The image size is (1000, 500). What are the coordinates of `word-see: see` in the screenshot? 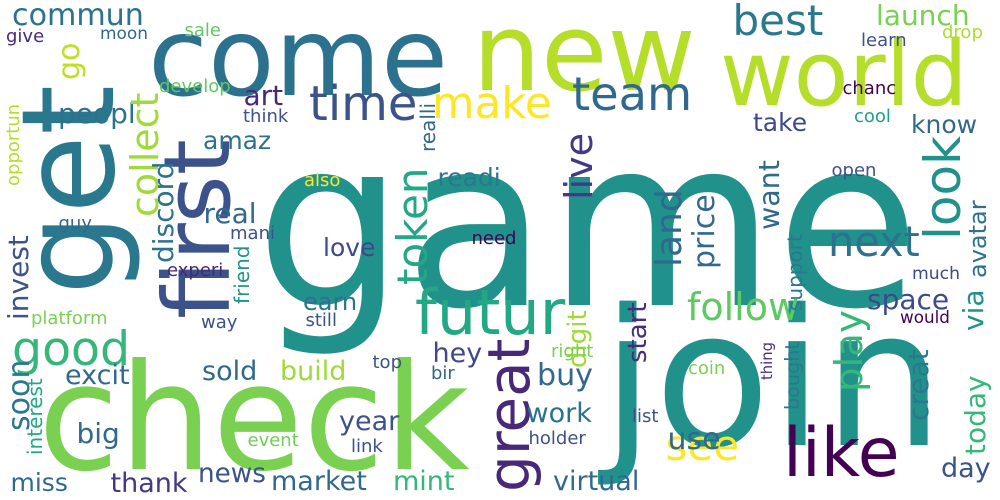 It's located at (702, 445).